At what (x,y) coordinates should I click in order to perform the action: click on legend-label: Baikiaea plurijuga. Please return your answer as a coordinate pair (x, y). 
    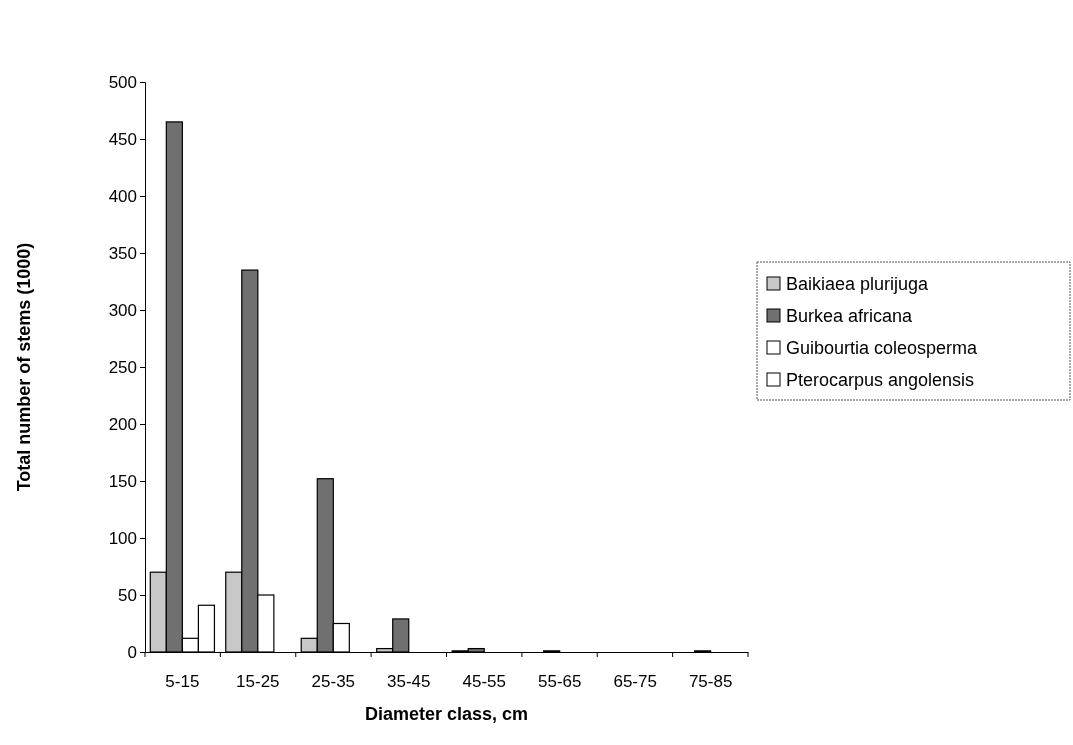
    Looking at the image, I should click on (858, 284).